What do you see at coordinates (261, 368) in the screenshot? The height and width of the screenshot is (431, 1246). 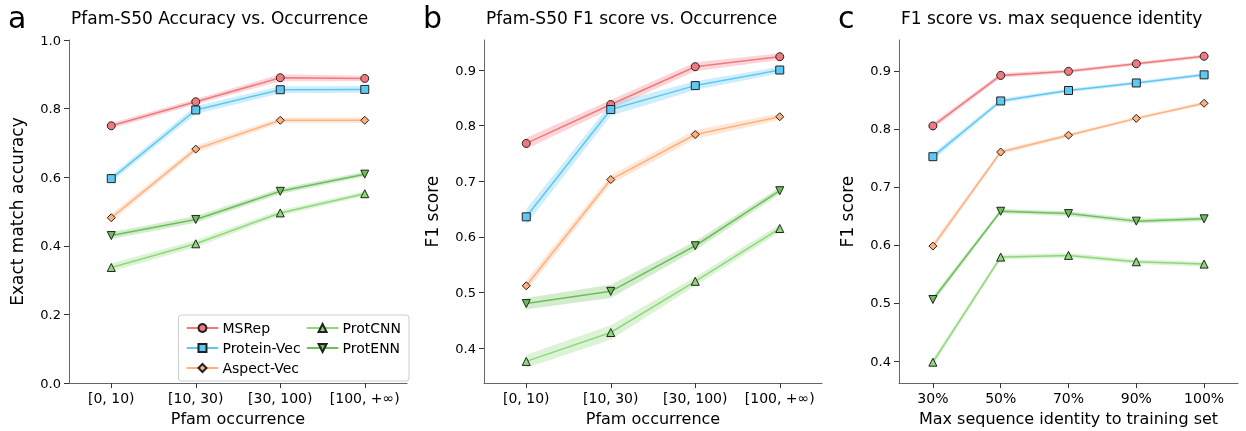 I see `legend-label: Aspect-Vec` at bounding box center [261, 368].